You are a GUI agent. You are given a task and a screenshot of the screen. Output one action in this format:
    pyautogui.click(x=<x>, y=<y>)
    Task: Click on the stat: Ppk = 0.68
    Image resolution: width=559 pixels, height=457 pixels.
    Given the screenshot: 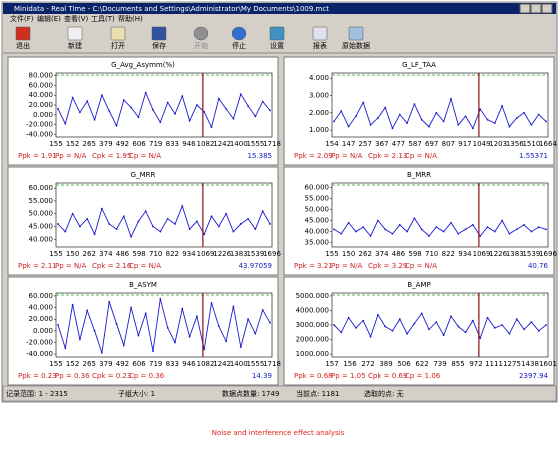 What is the action you would take?
    pyautogui.click(x=313, y=376)
    